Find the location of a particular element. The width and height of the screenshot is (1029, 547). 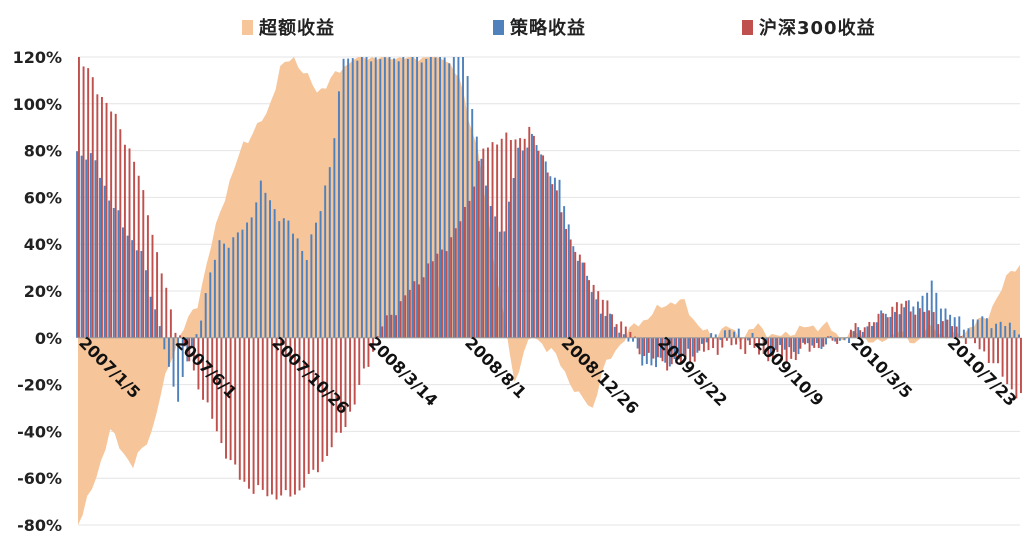

y-tick-label: 120% is located at coordinates (37, 57).